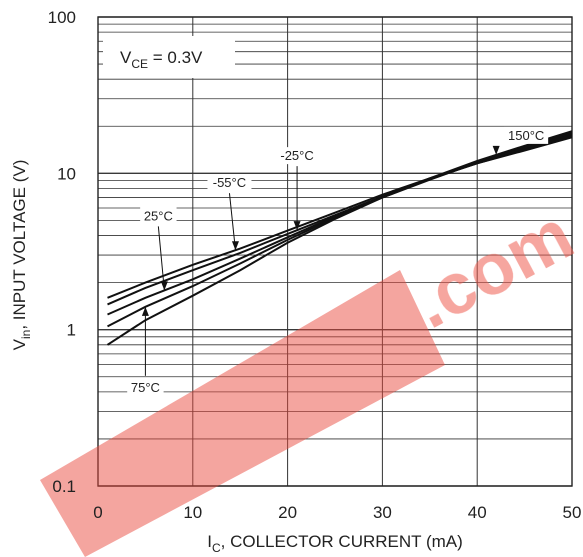  I want to click on condition-subscript: CE, so click(139, 64).